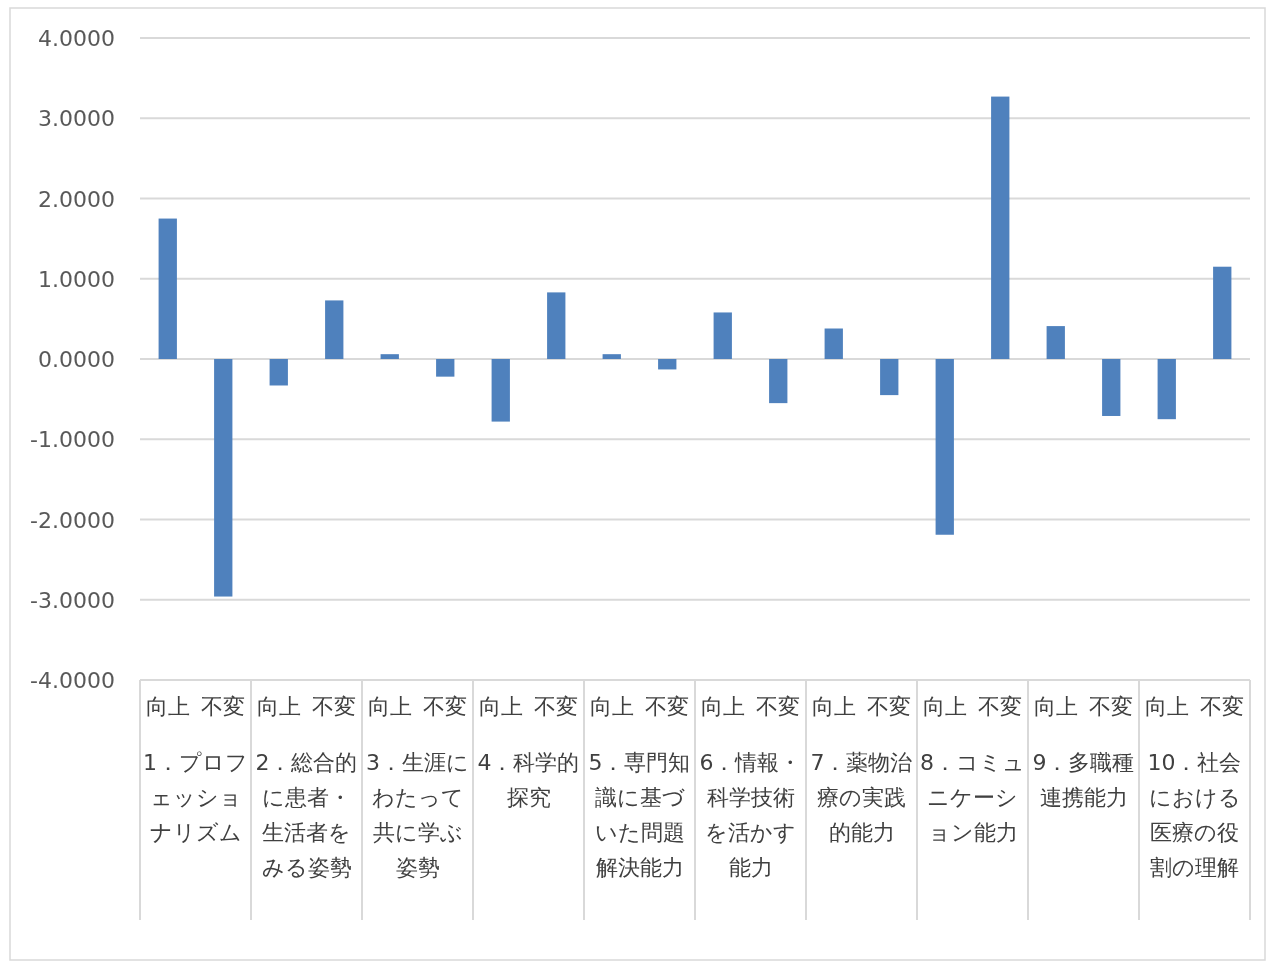  What do you see at coordinates (72, 600) in the screenshot?
I see `y-tick-label: -3.0000` at bounding box center [72, 600].